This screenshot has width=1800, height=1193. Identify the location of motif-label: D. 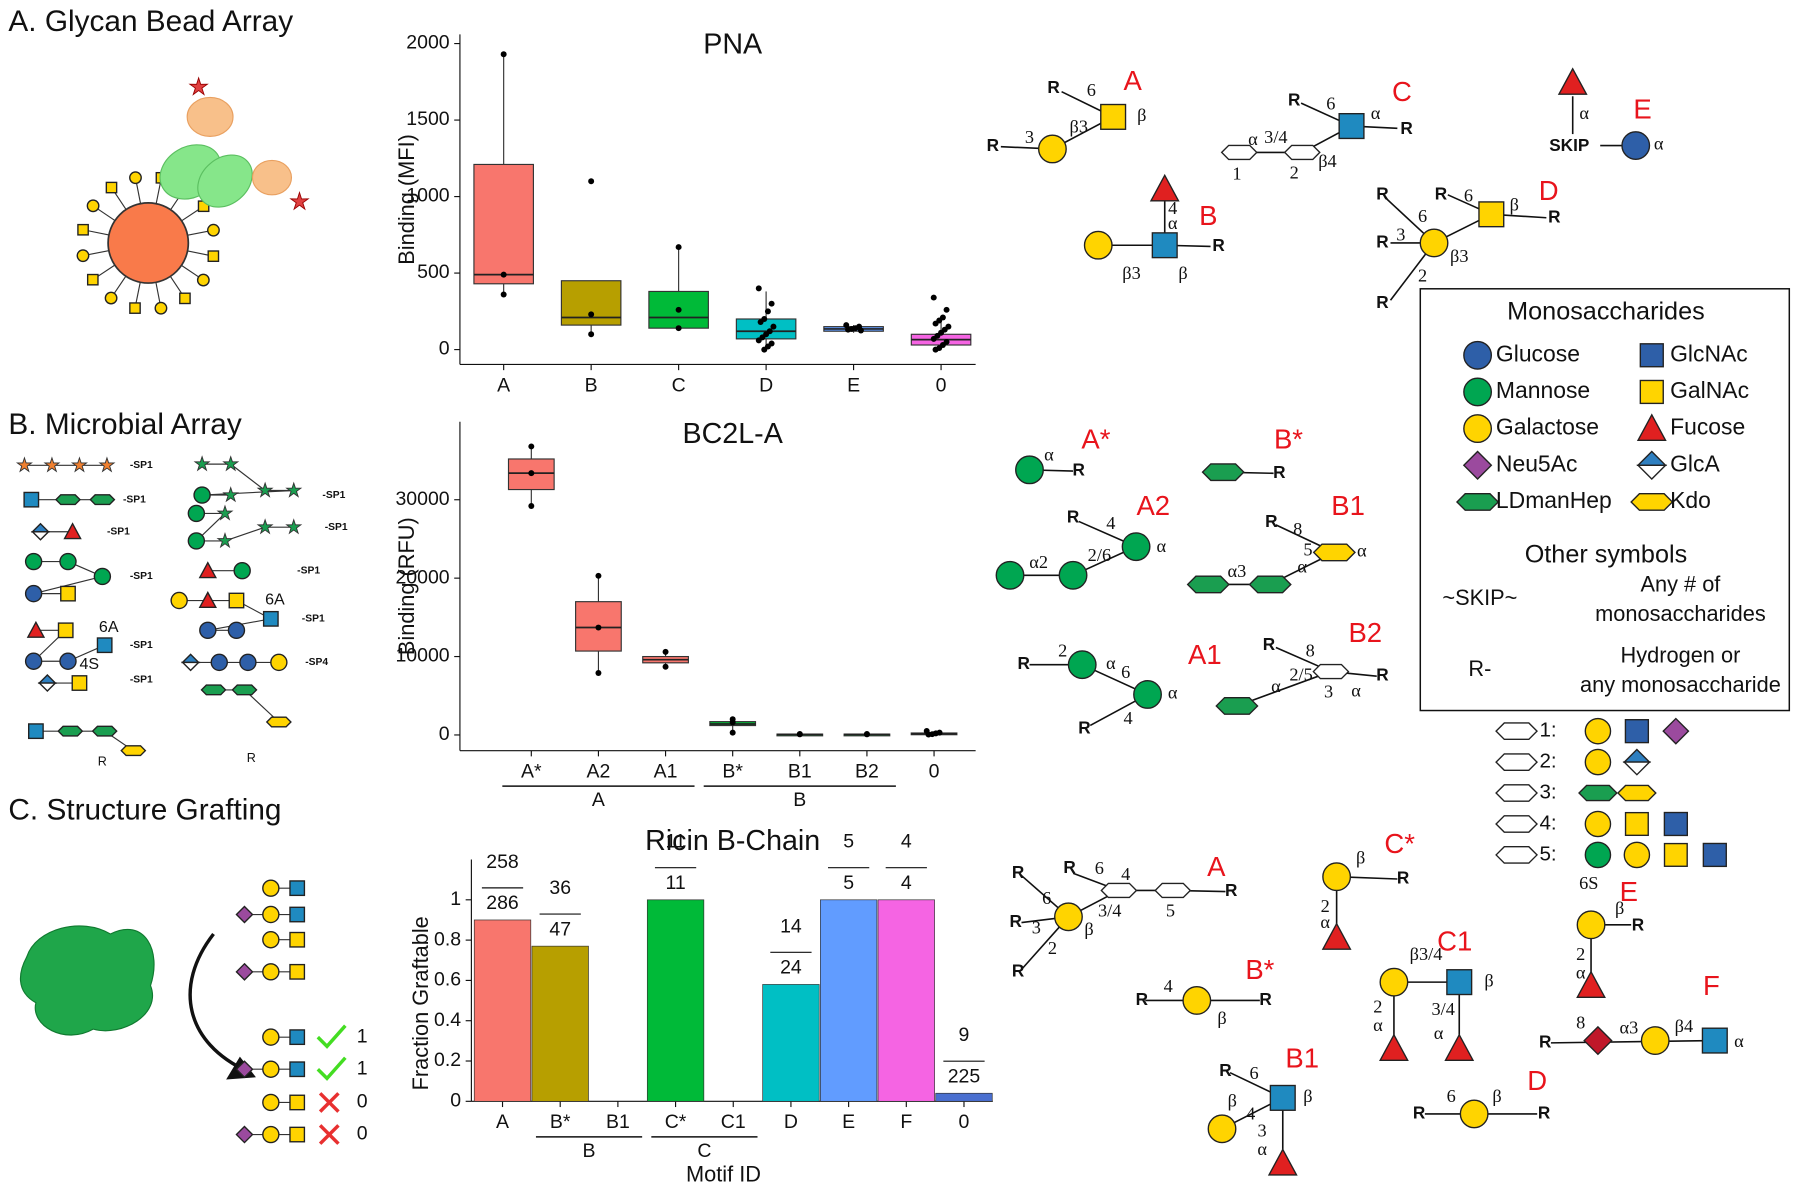
(1537, 1080).